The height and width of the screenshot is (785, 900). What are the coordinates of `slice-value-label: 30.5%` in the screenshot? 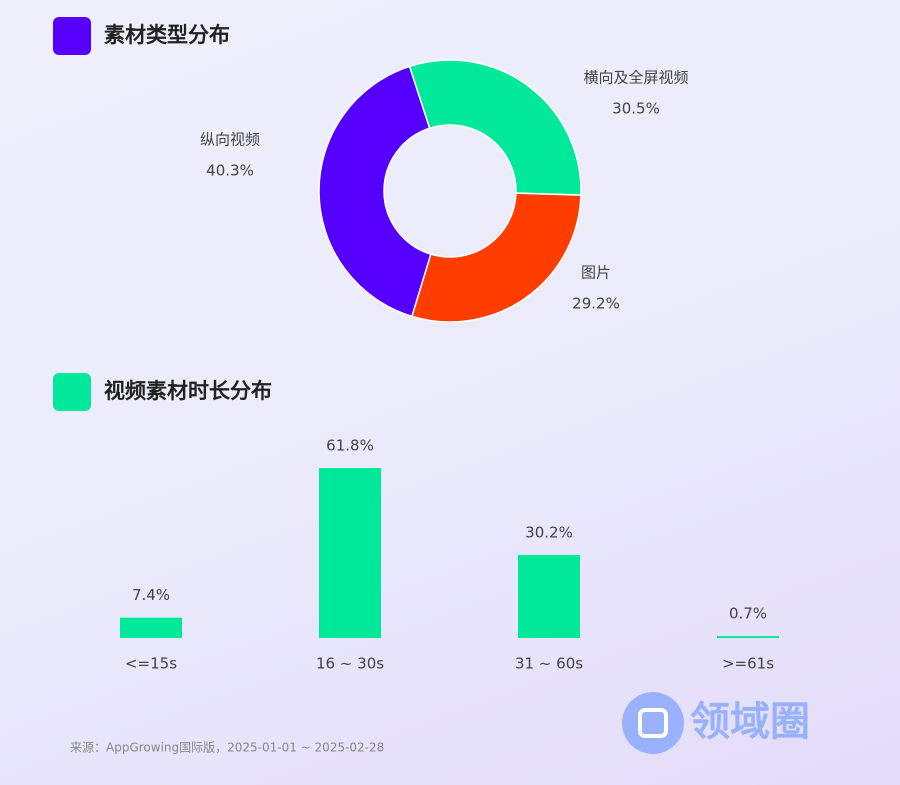 It's located at (636, 109).